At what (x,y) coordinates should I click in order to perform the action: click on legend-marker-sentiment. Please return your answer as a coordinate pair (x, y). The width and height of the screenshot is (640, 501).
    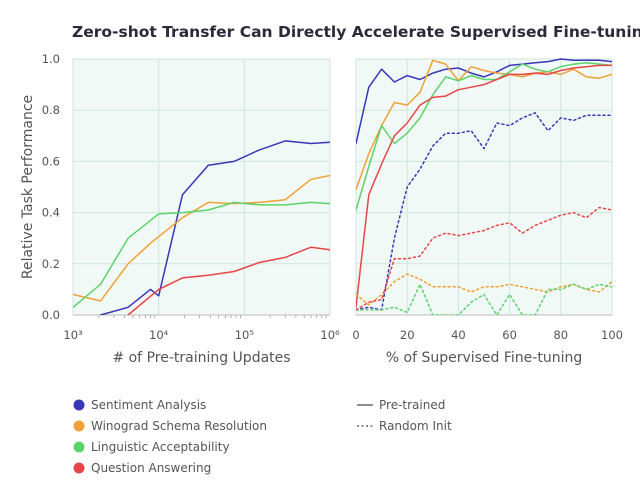
    Looking at the image, I should click on (79, 405).